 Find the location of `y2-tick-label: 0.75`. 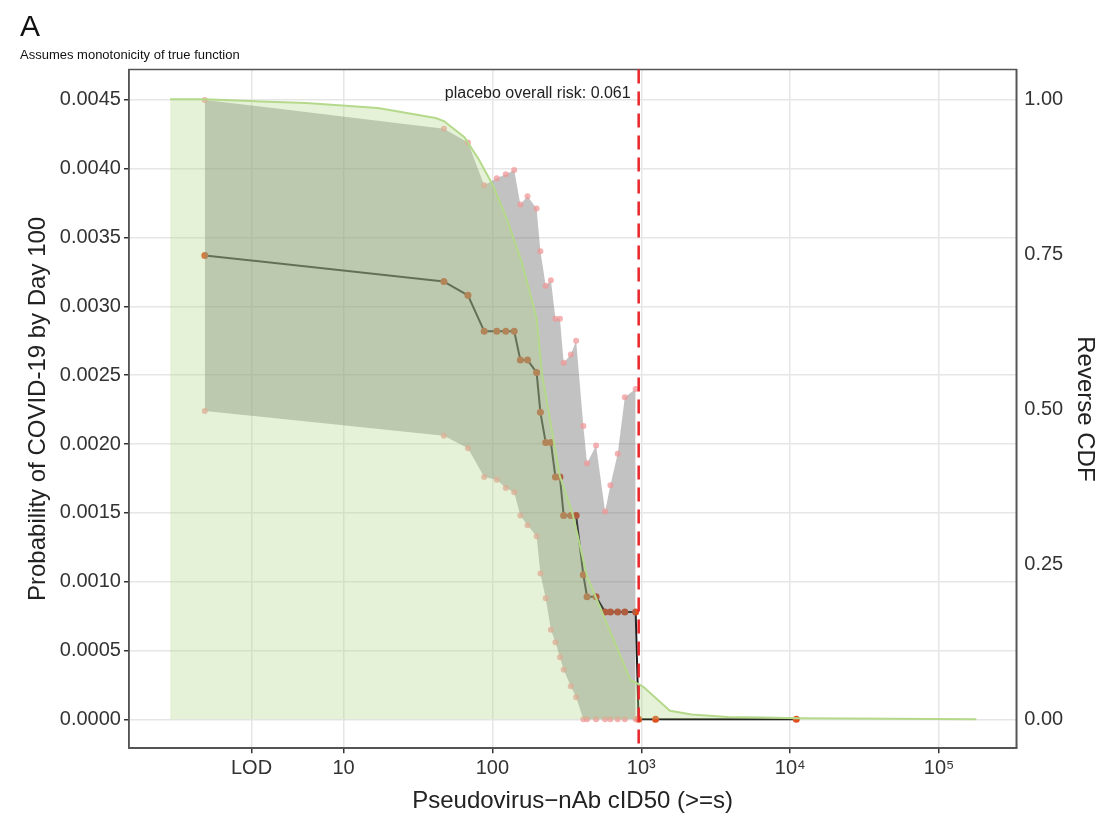

y2-tick-label: 0.75 is located at coordinates (1044, 252).